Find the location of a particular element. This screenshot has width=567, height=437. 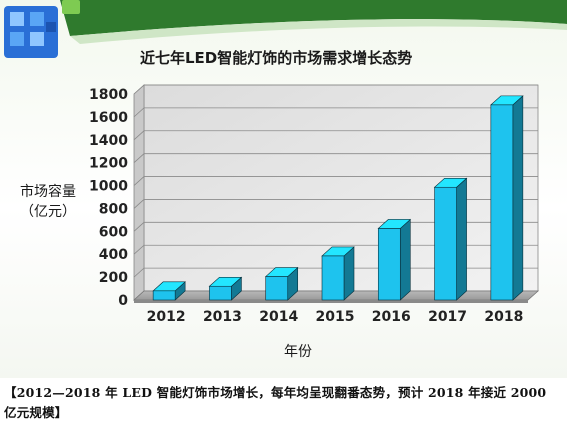

y-tick-label: 600 is located at coordinates (113, 232).